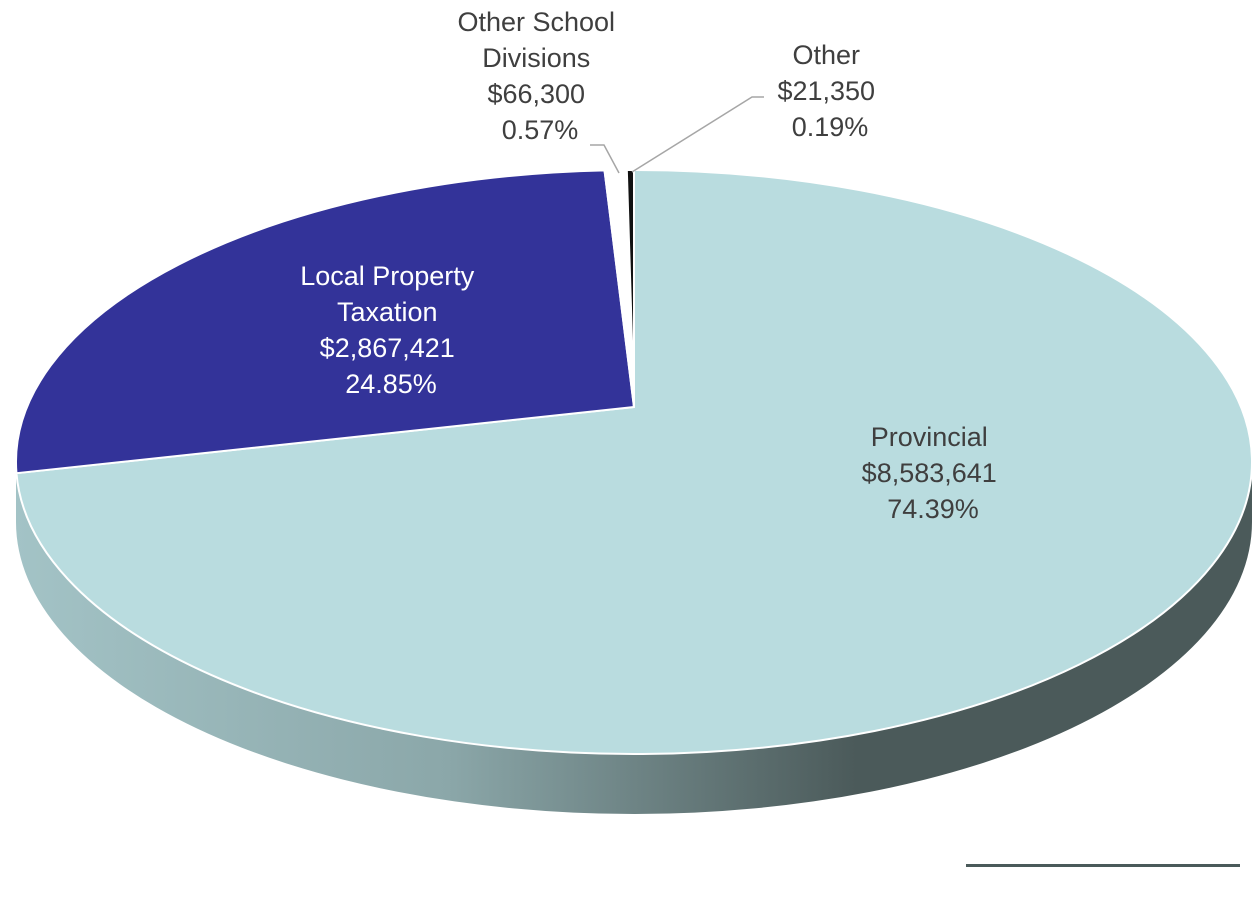 The height and width of the screenshot is (897, 1254). Describe the element at coordinates (933, 509) in the screenshot. I see `slice-percent-provincial: 74.39%` at that location.